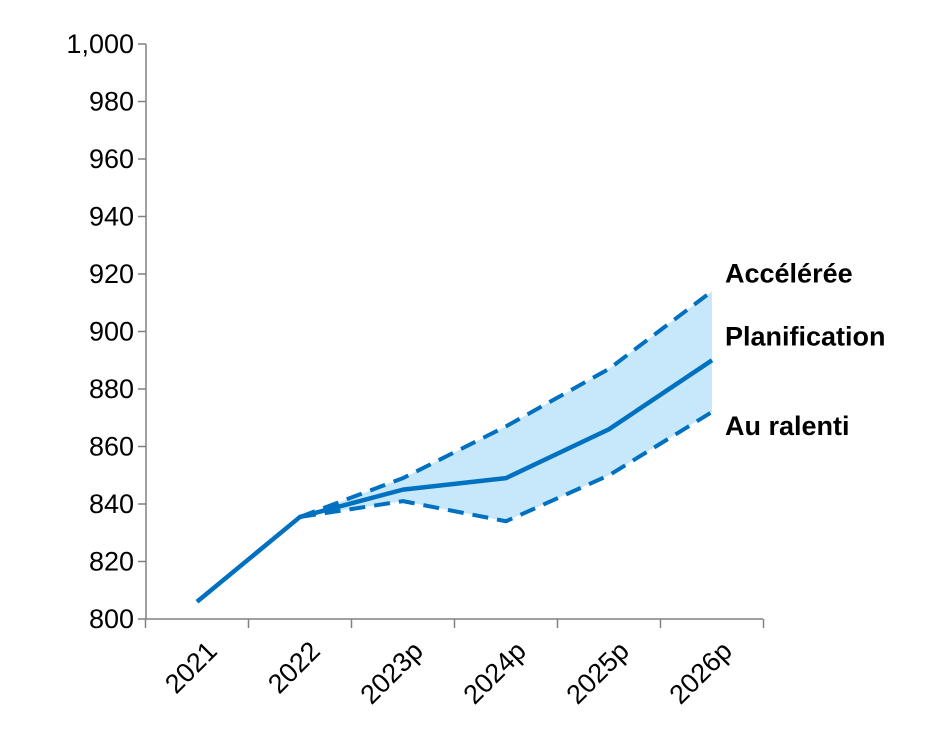  I want to click on y-tick-label: 800, so click(111, 619).